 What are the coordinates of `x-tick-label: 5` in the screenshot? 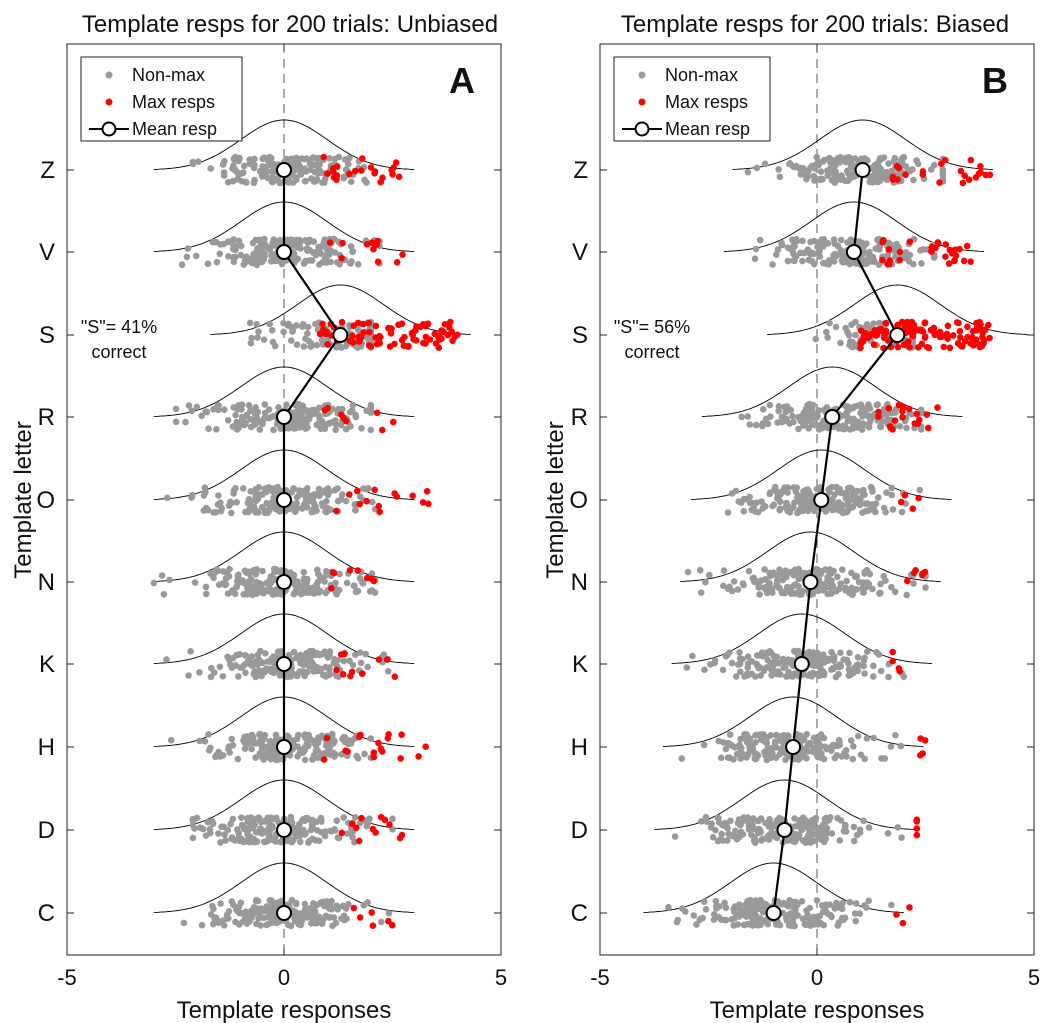 It's located at (501, 977).